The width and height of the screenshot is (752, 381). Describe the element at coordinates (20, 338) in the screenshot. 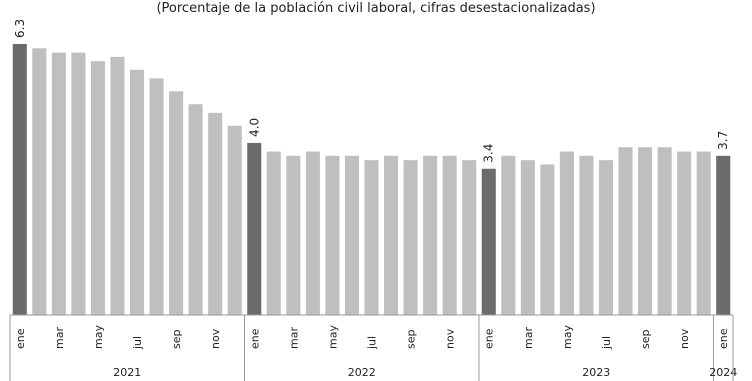

I see `x-tick-label-0: ene` at that location.